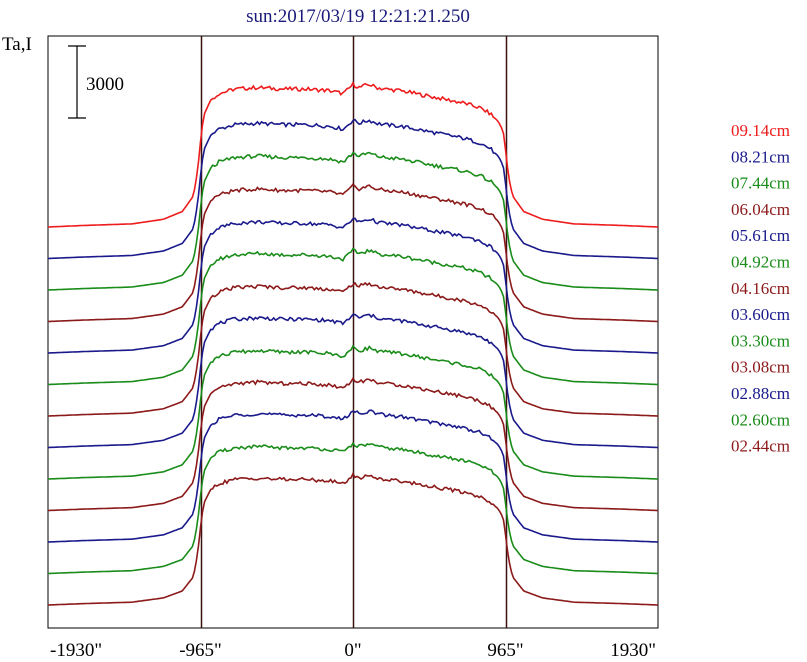 The image size is (807, 662). Describe the element at coordinates (760, 262) in the screenshot. I see `legend-entry: 04.92cm` at that location.